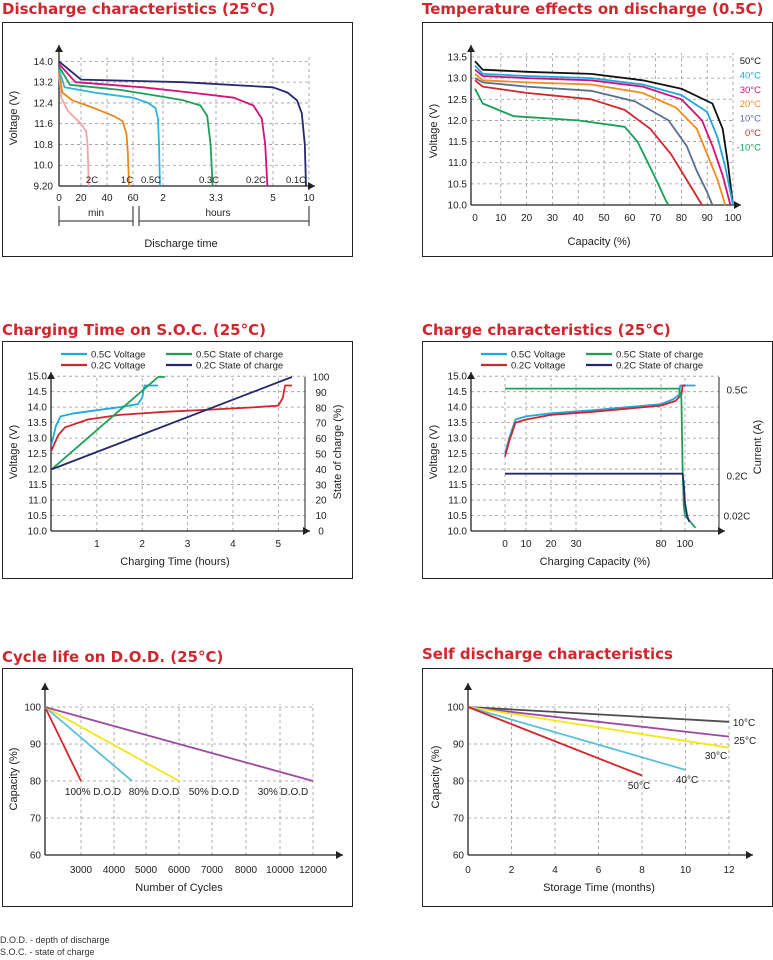 The height and width of the screenshot is (960, 773). What do you see at coordinates (593, 9) in the screenshot?
I see `chart-title-temperature: Temperature effects on discharge (0.5C)` at bounding box center [593, 9].